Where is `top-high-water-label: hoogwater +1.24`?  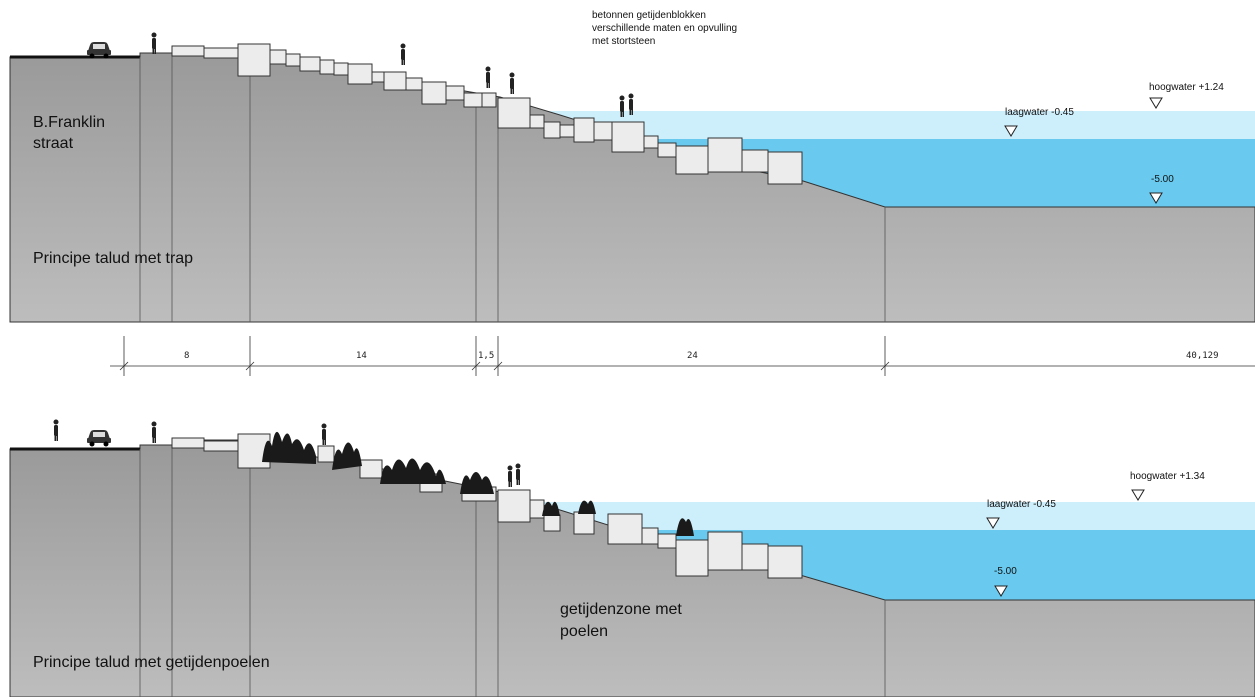
top-high-water-label: hoogwater +1.24 is located at coordinates (1186, 87).